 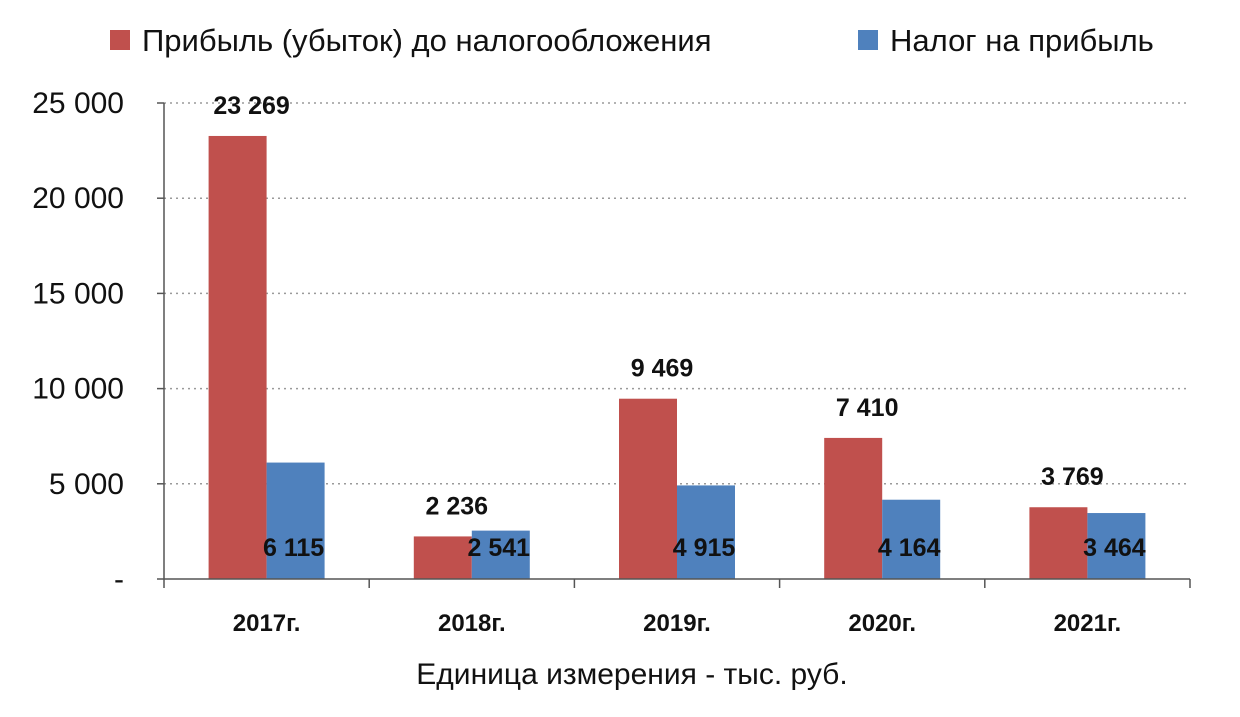 I want to click on data-label-profit-before-tax: 9 469, so click(x=662, y=369).